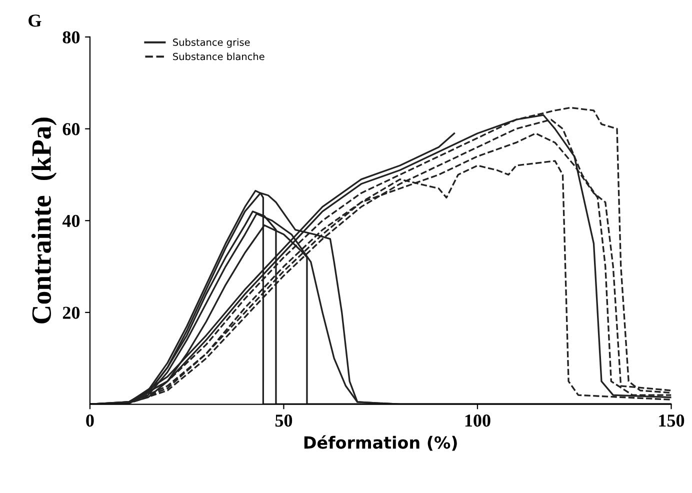 The image size is (692, 493). Describe the element at coordinates (71, 312) in the screenshot. I see `y-tick-label: 20` at that location.